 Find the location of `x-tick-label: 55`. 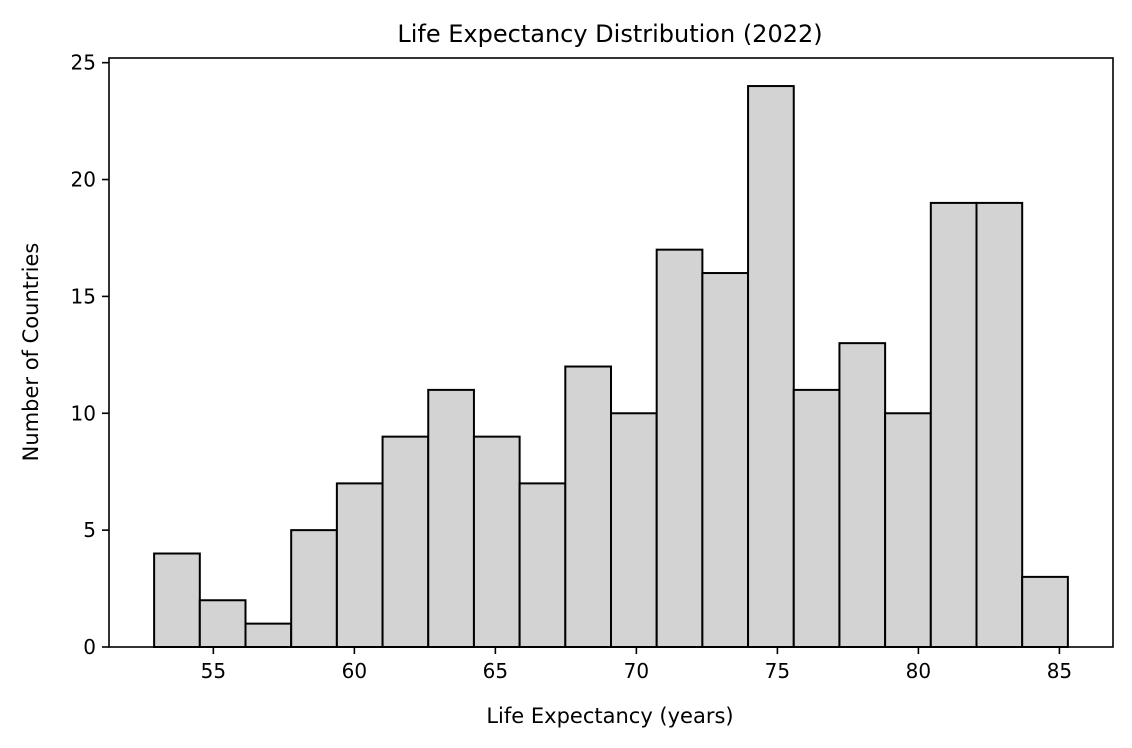

x-tick-label: 55 is located at coordinates (213, 671).